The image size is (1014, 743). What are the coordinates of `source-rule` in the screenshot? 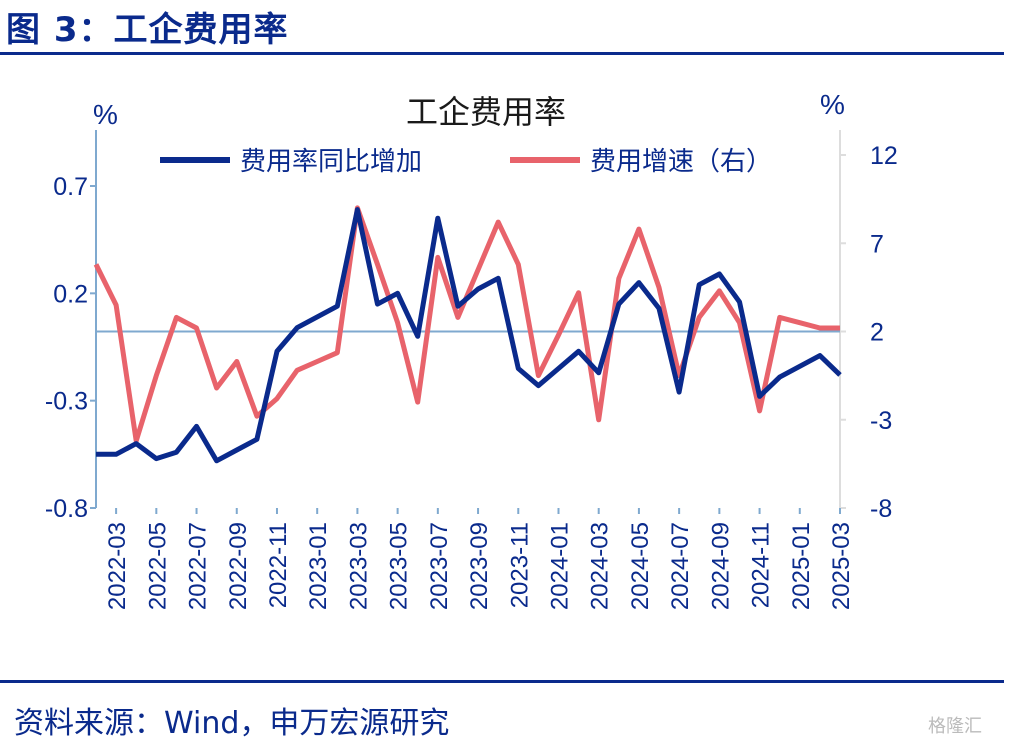 It's located at (502, 681).